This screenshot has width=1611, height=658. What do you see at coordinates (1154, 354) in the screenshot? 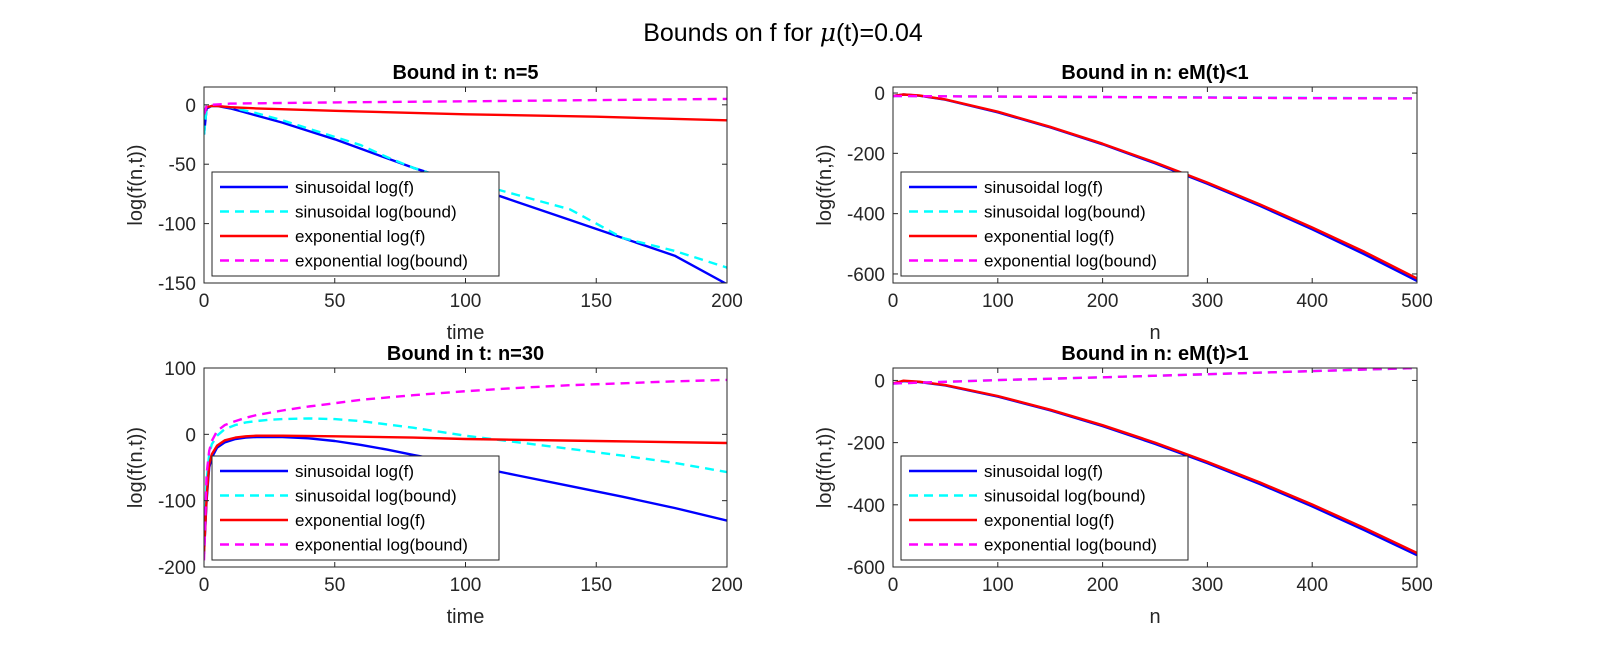
I see `subplot-title: Bound in n: eM(t)>1` at bounding box center [1154, 354].